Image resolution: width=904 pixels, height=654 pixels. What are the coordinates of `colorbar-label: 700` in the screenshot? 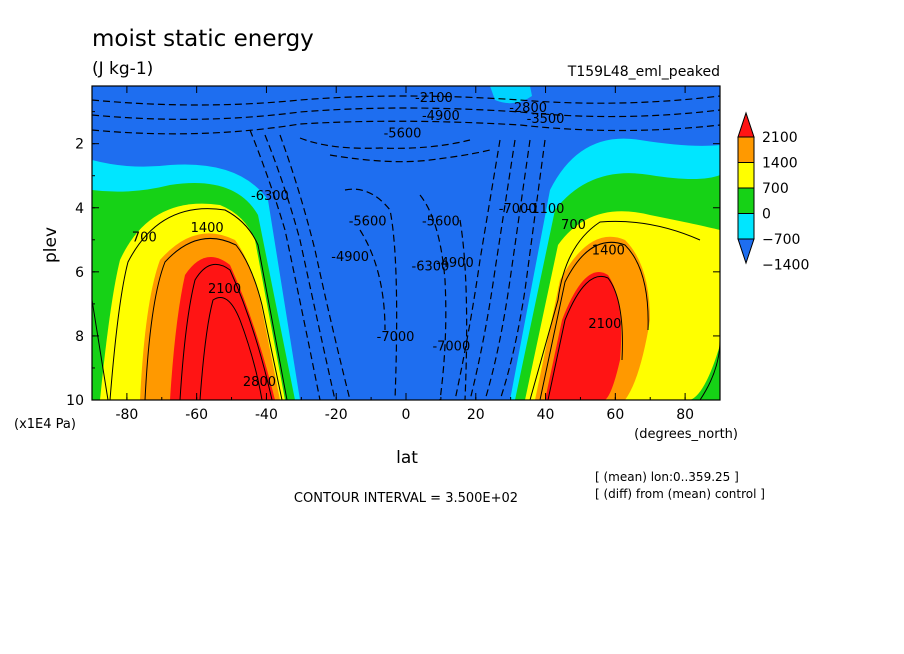 It's located at (775, 189).